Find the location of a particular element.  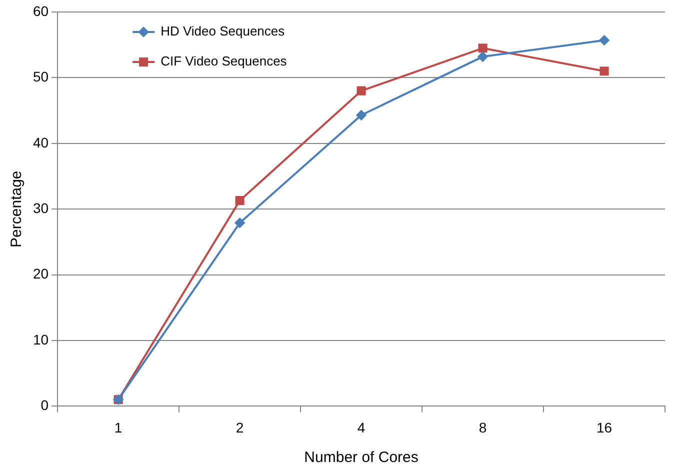

x-tick-label: 4 is located at coordinates (361, 427).